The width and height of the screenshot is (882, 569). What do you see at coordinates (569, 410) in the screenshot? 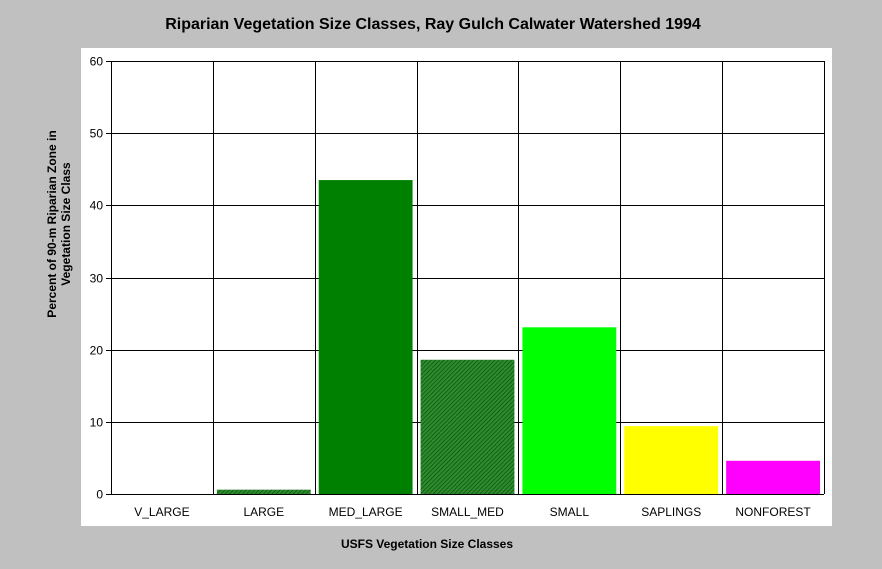
I see `bar-small` at bounding box center [569, 410].